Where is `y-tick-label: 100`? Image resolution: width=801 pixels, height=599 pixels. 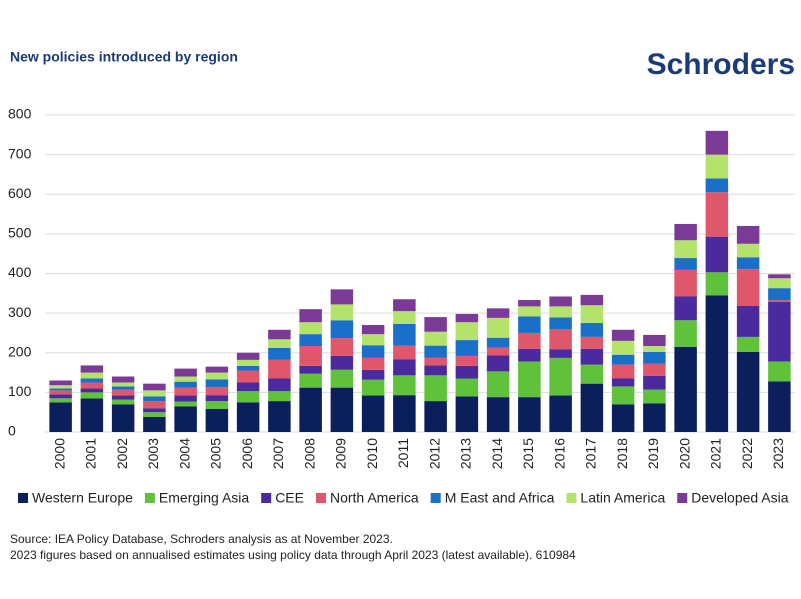 y-tick-label: 100 is located at coordinates (20, 391).